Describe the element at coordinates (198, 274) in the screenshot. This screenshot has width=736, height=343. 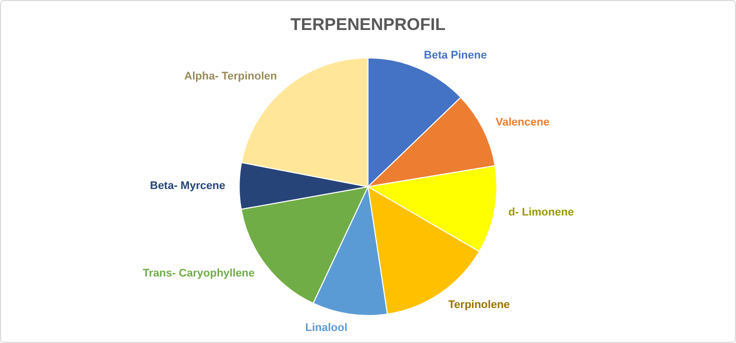
I see `slice-label: Trans- Caryophyllene` at that location.